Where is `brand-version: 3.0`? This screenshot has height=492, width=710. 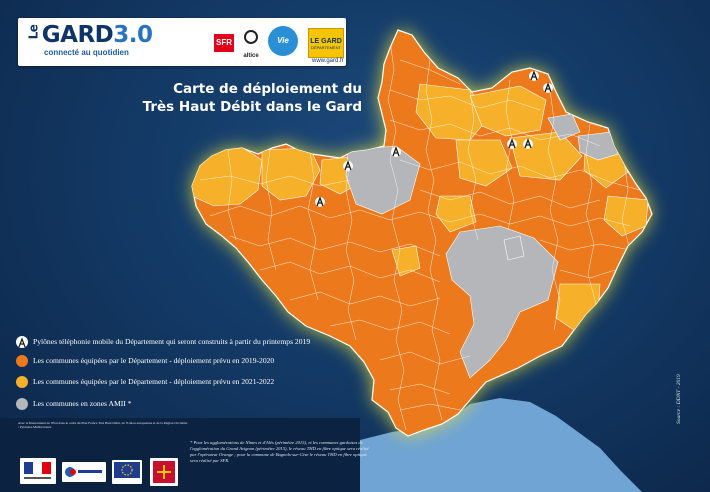 brand-version: 3.0 is located at coordinates (133, 35).